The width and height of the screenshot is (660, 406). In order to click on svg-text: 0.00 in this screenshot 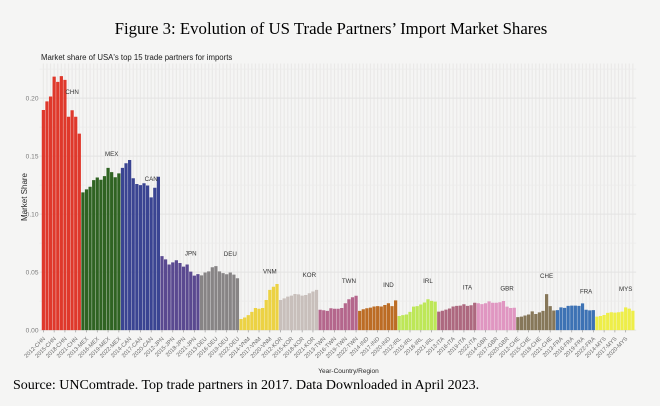, I will do `click(32, 330)`.